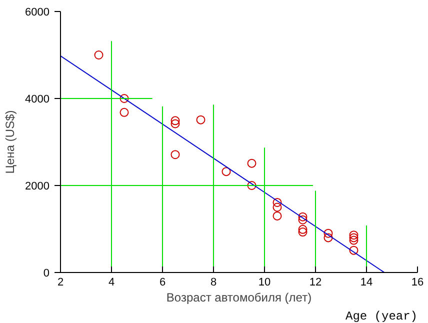 Image resolution: width=428 pixels, height=323 pixels. I want to click on y-tick-label: 2000, so click(37, 186).